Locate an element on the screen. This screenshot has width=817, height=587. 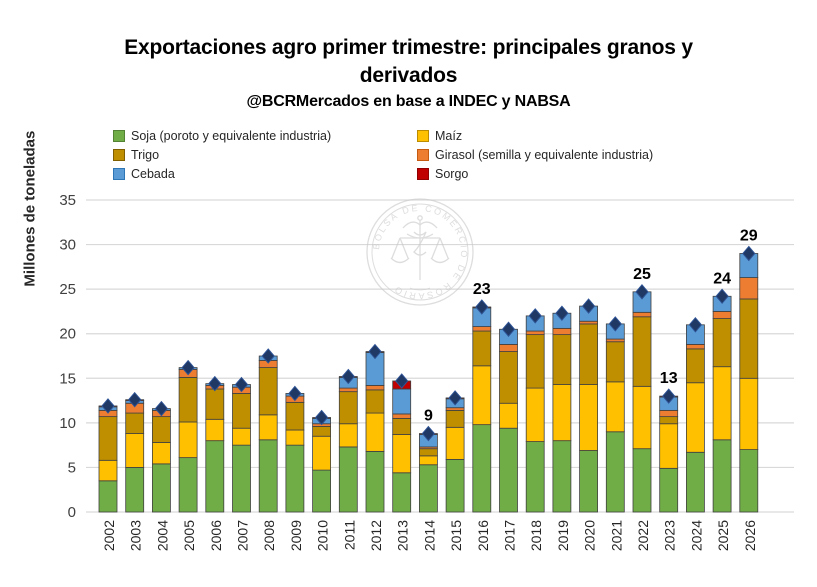
bar-segment-maiz-2005 is located at coordinates (188, 440).